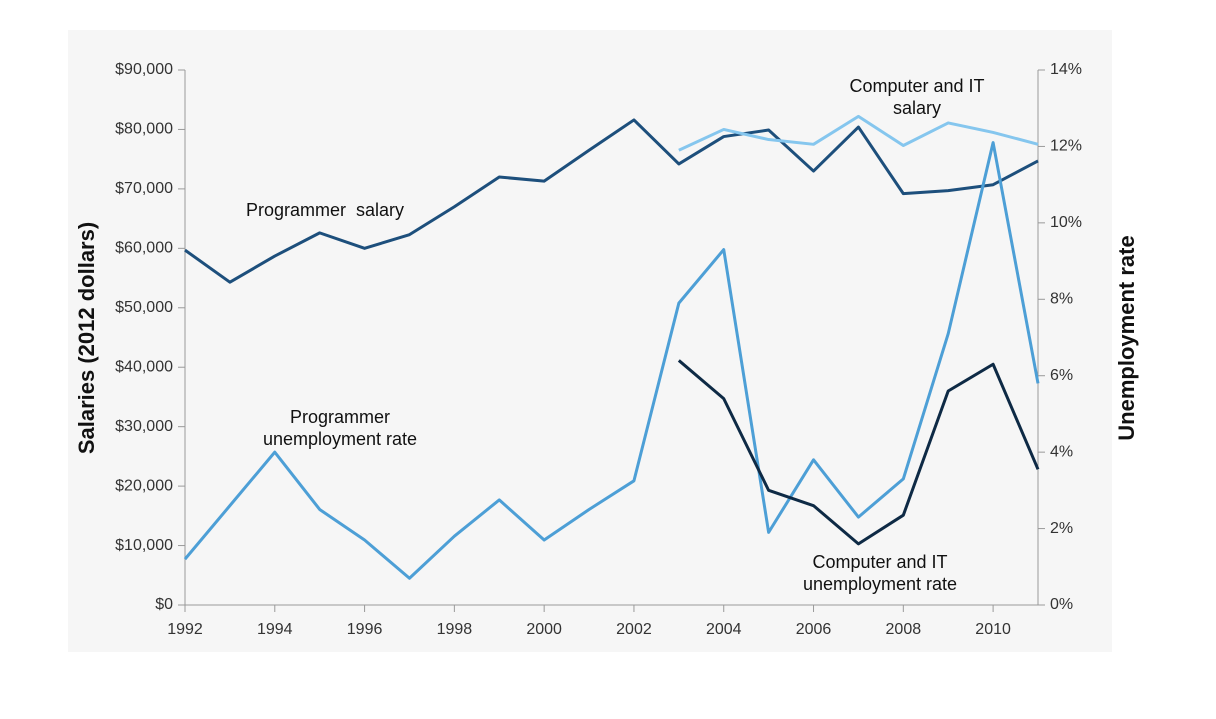 This screenshot has width=1216, height=719. Describe the element at coordinates (144, 366) in the screenshot. I see `y-tick-label: $40,000` at that location.